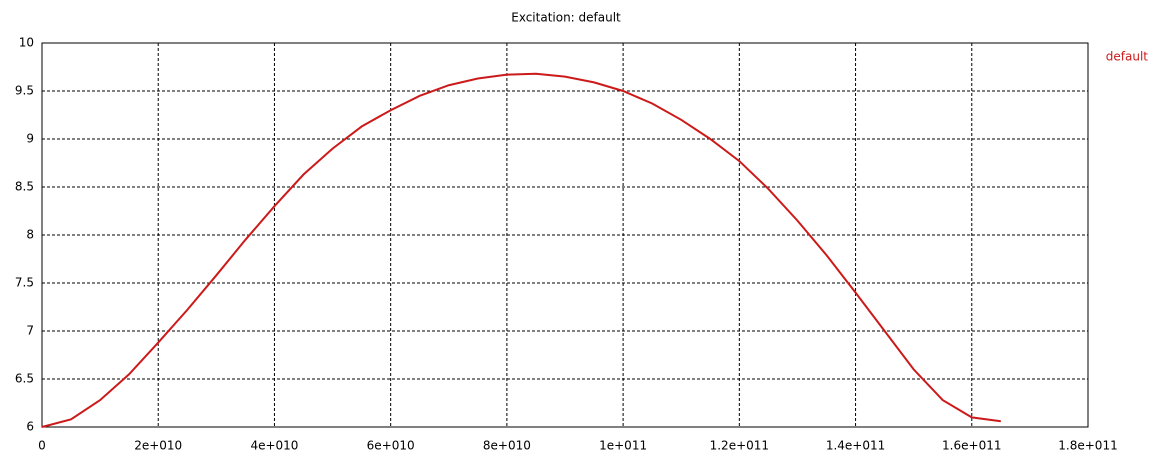 The height and width of the screenshot is (460, 1167). Describe the element at coordinates (30, 235) in the screenshot. I see `y-tick-label: 8` at that location.